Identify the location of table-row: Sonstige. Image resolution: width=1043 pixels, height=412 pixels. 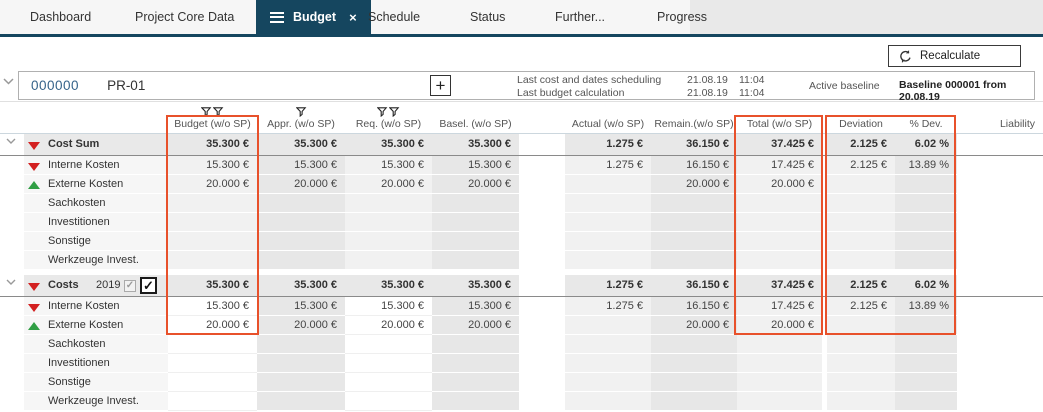
(521, 241).